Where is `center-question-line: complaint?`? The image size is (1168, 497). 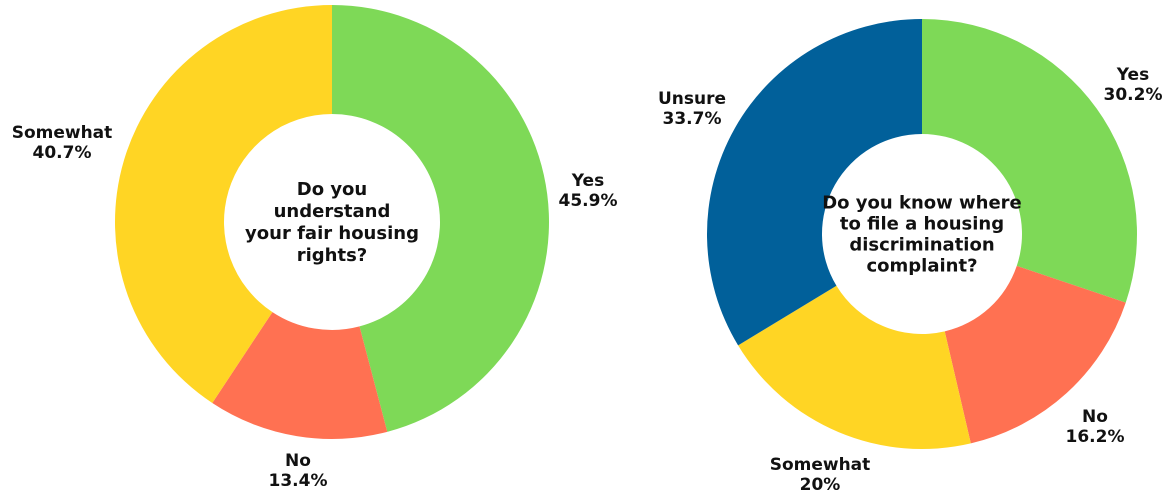
center-question-line: complaint? is located at coordinates (921, 266).